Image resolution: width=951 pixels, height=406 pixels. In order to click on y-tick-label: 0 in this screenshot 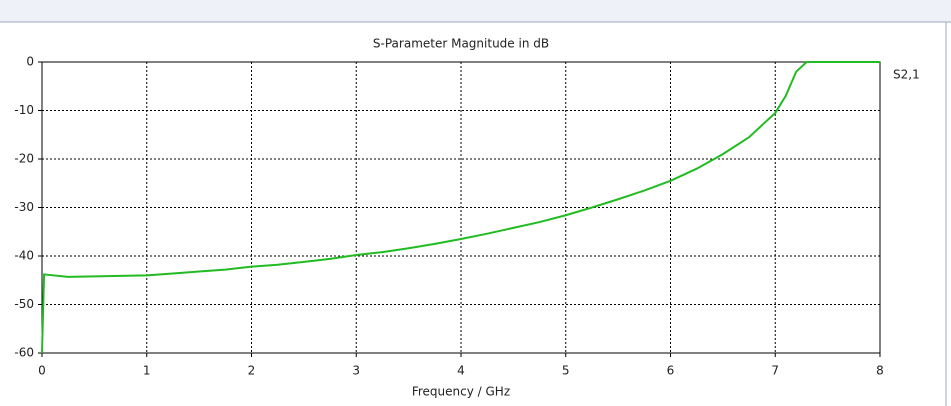, I will do `click(30, 62)`.